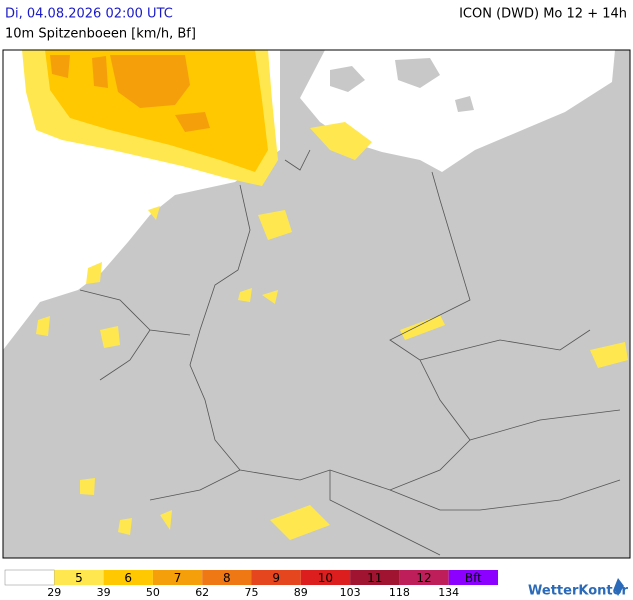  Describe the element at coordinates (543, 14) in the screenshot. I see `model-title: ICON (DWD) Mo 12 + 14h` at that location.